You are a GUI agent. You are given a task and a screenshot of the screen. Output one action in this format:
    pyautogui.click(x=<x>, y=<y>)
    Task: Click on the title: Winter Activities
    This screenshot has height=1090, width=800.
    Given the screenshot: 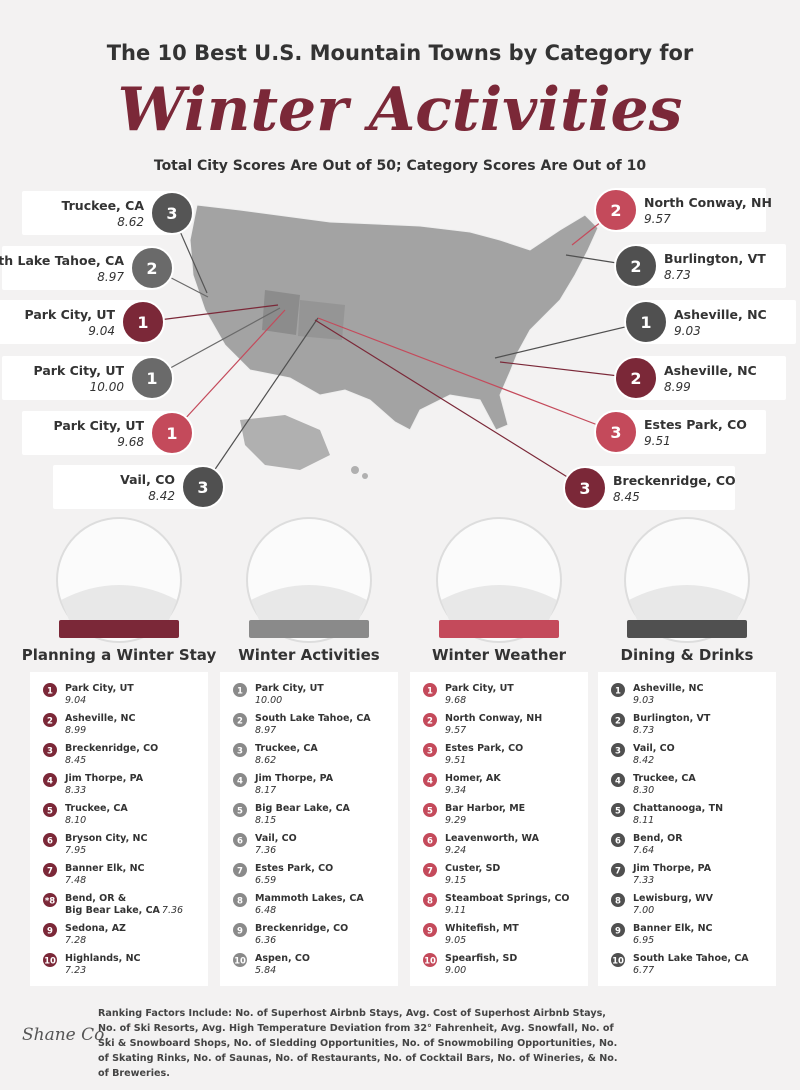 What is the action you would take?
    pyautogui.click(x=400, y=110)
    